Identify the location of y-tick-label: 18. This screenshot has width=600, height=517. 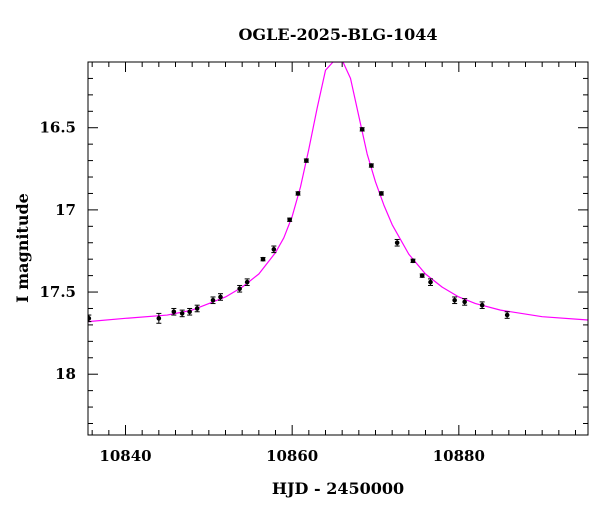
(65, 374).